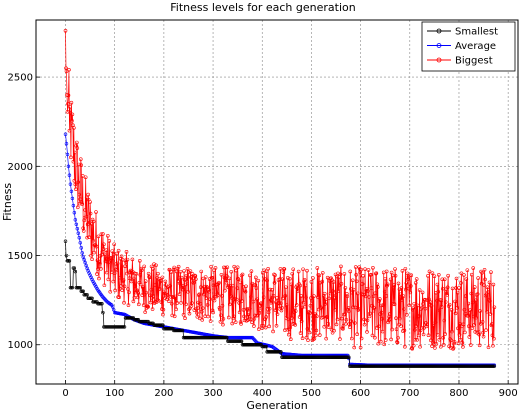 This screenshot has height=413, width=526. Describe the element at coordinates (65, 393) in the screenshot. I see `x-tick-label: 0` at that location.